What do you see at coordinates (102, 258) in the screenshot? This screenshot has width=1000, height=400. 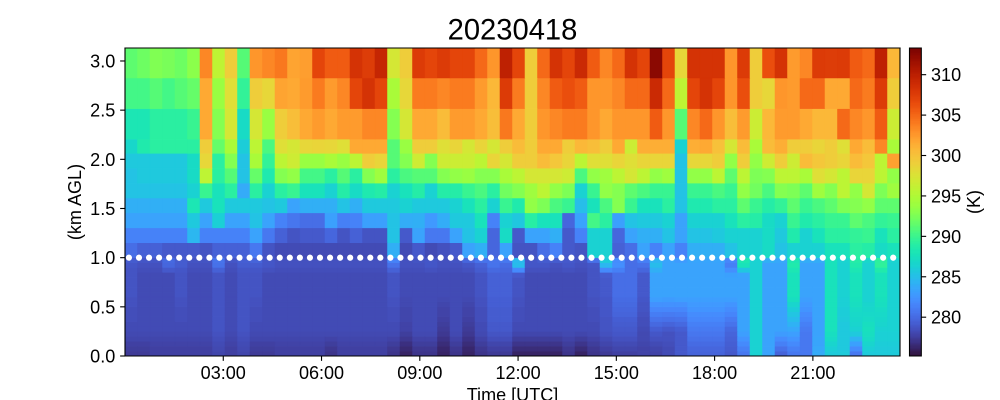 I see `svg-text: 1.0` at bounding box center [102, 258].